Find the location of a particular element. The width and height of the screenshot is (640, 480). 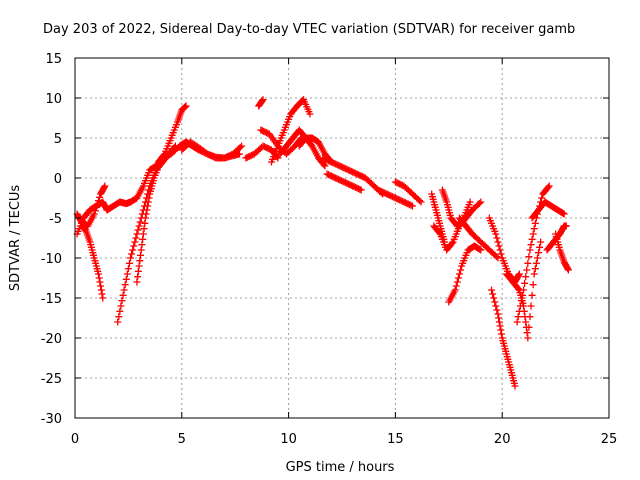

y-tick-label: 10 is located at coordinates (53, 99).